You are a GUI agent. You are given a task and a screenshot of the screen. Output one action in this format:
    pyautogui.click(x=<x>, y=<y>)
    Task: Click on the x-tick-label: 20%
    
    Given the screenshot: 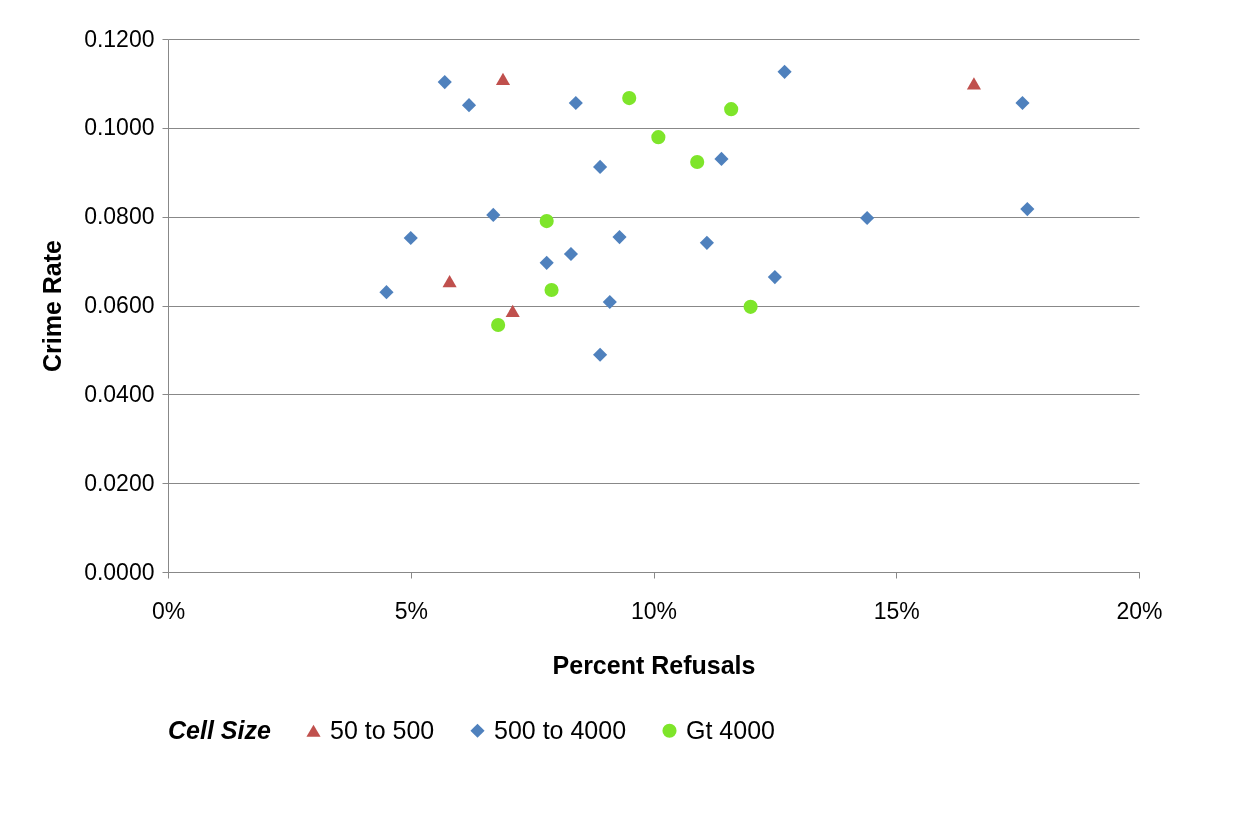 What is the action you would take?
    pyautogui.click(x=1139, y=610)
    